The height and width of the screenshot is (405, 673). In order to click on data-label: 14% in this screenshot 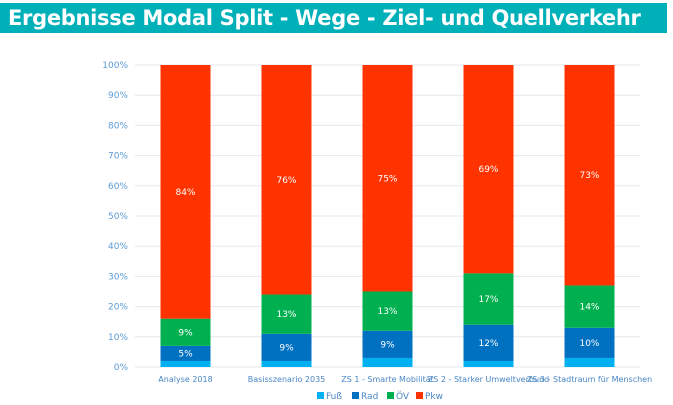, I will do `click(589, 308)`.